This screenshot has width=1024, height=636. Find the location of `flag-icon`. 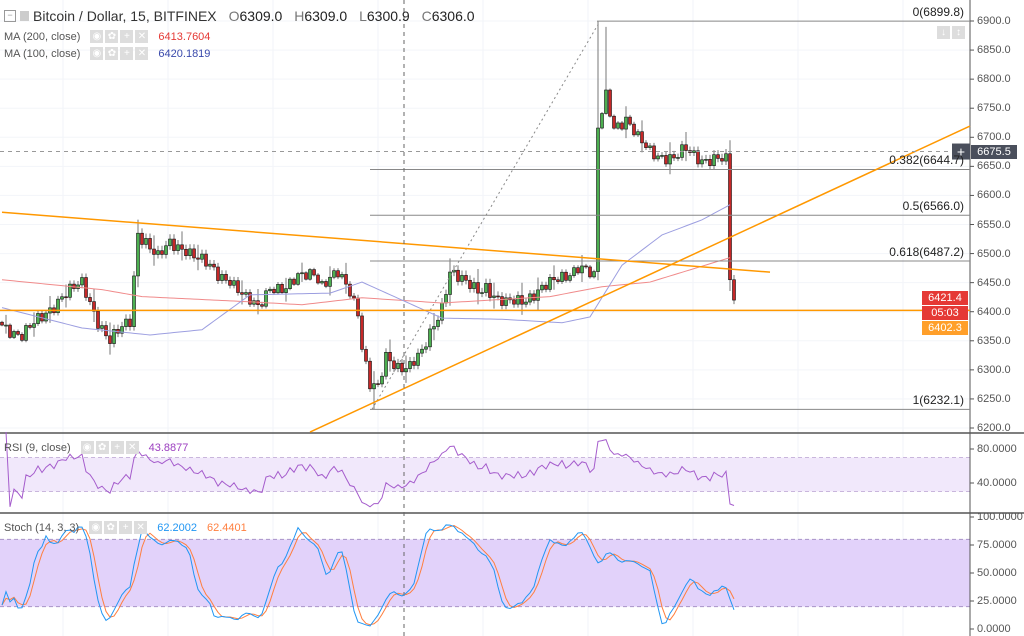

flag-icon is located at coordinates (24, 16).